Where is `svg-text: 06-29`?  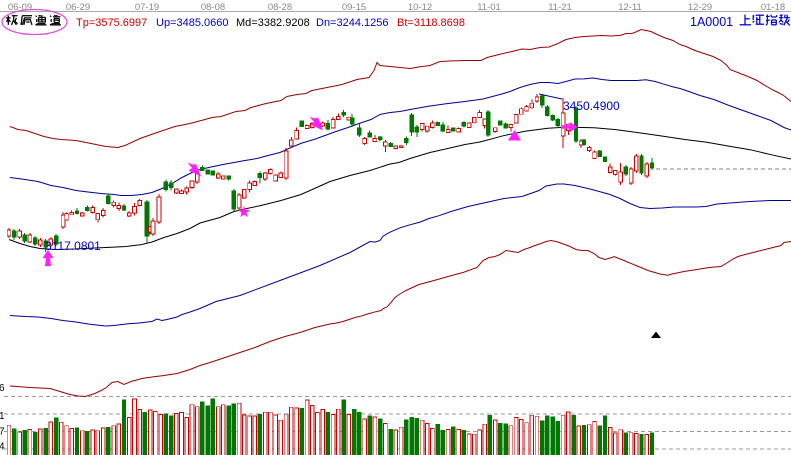 svg-text: 06-29 is located at coordinates (78, 7).